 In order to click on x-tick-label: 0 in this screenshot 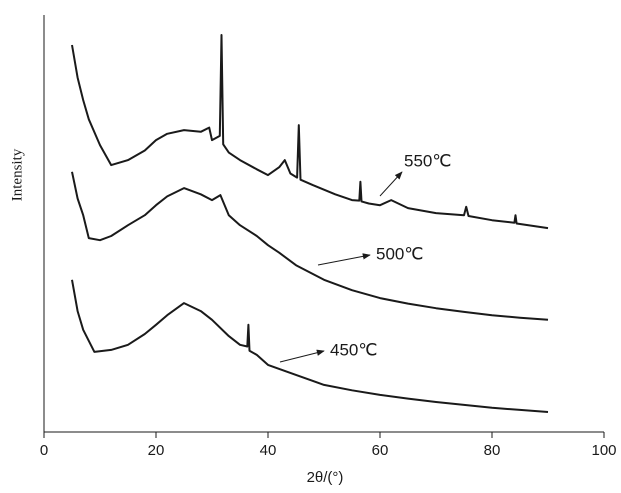, I will do `click(44, 450)`.